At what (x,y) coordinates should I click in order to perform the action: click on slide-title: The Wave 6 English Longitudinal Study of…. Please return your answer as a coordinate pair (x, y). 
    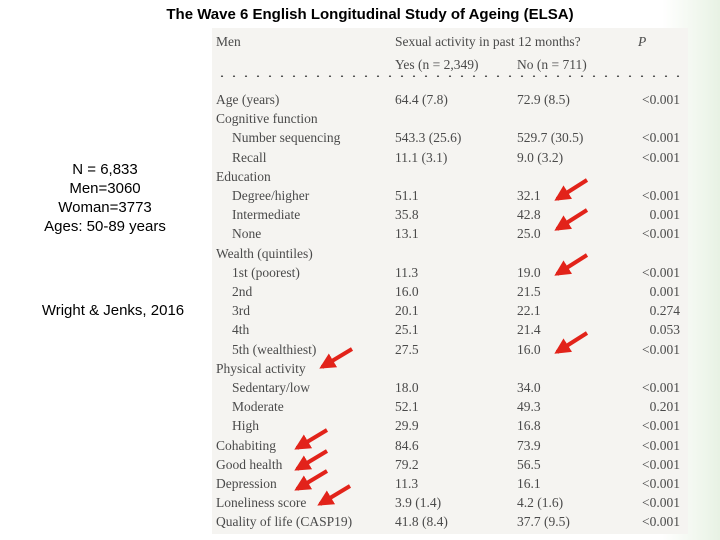
    Looking at the image, I should click on (370, 14).